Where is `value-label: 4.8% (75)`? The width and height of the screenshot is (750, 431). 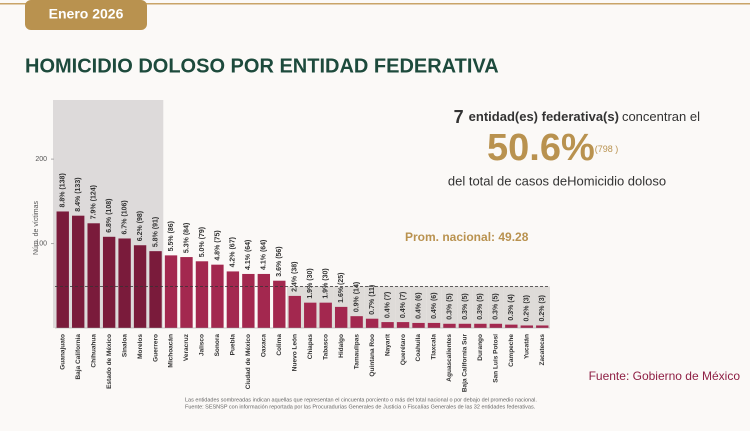 value-label: 4.8% (75) is located at coordinates (217, 245).